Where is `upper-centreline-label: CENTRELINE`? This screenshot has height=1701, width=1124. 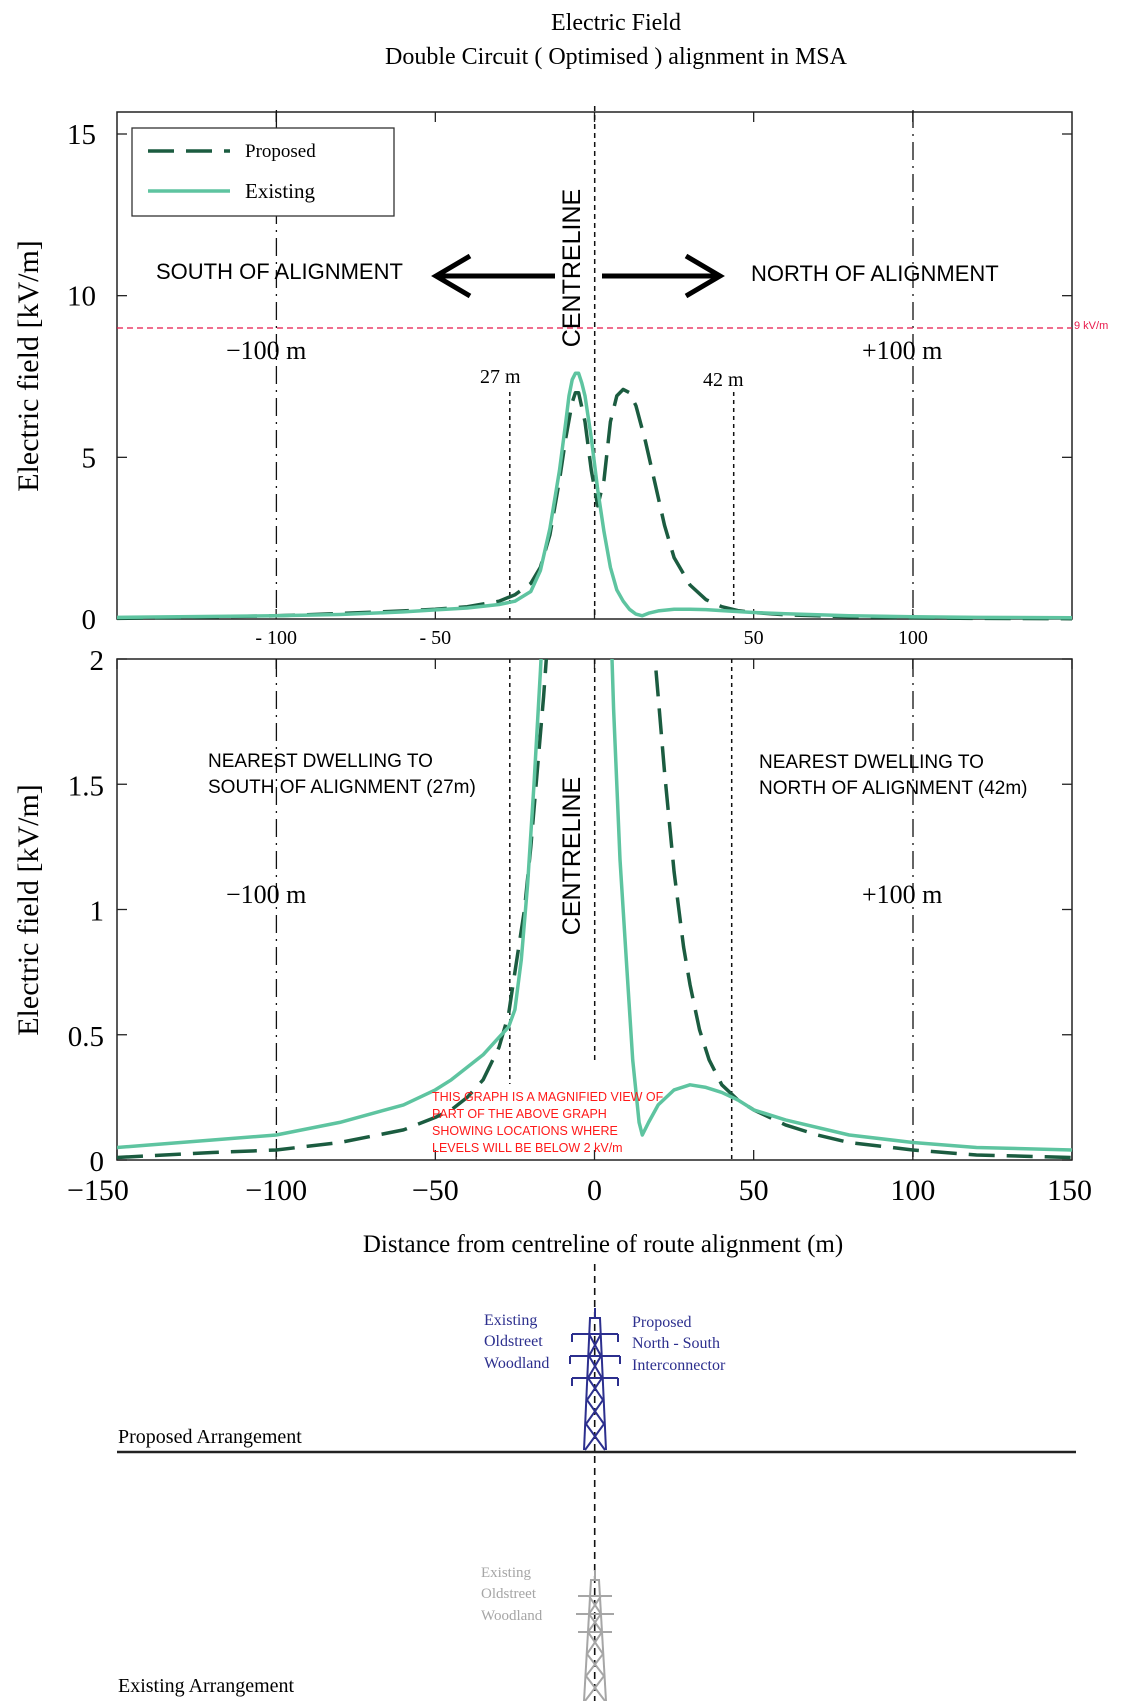
upper-centreline-label: CENTRELINE is located at coordinates (572, 268).